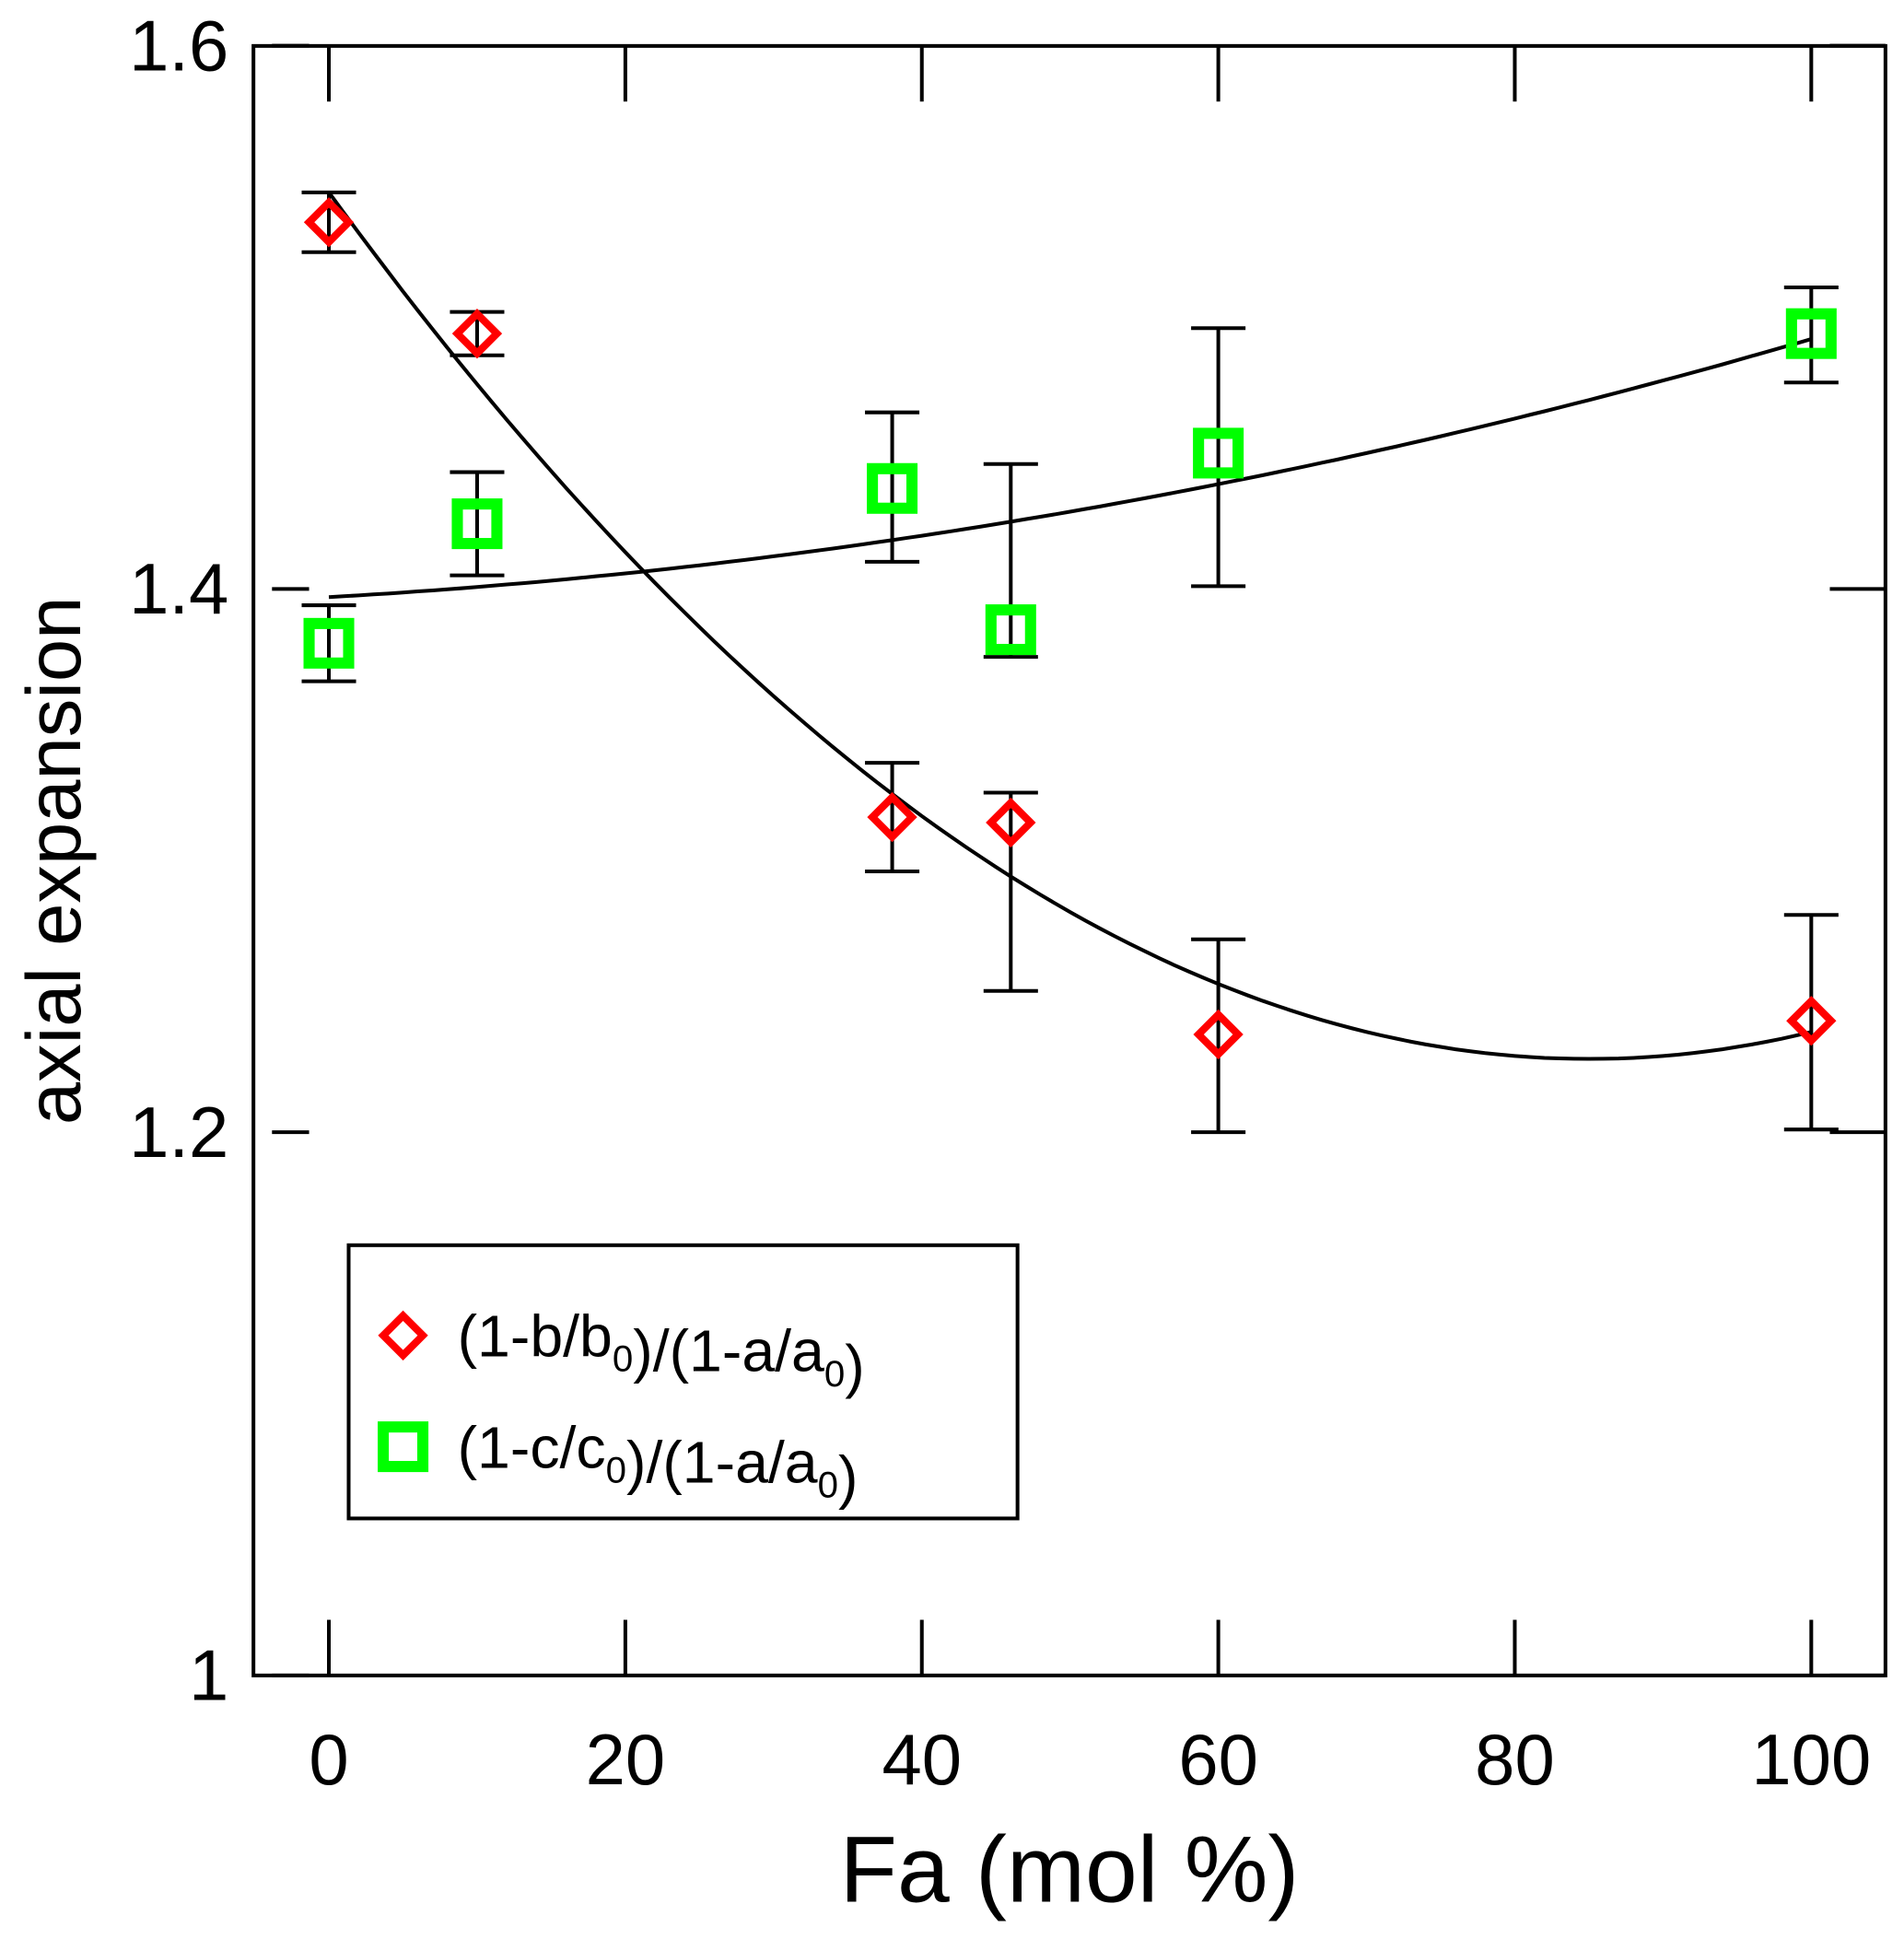 The width and height of the screenshot is (1904, 1939). I want to click on legend-label: (1-b/b0)/(1-a/a0), so click(661, 1351).